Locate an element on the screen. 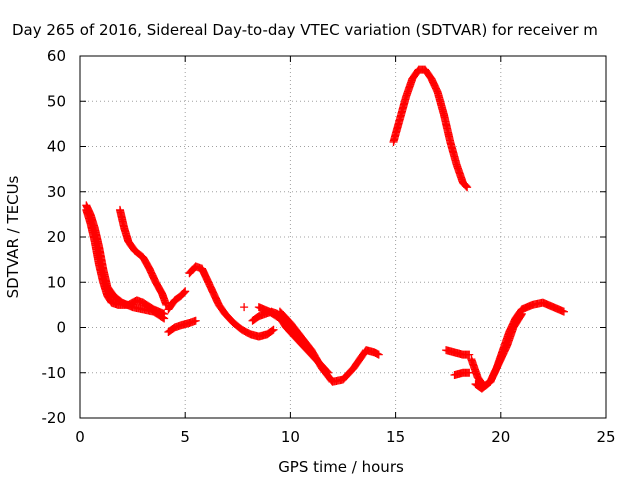 The height and width of the screenshot is (480, 640). y-tick-label: 60 is located at coordinates (56, 56).